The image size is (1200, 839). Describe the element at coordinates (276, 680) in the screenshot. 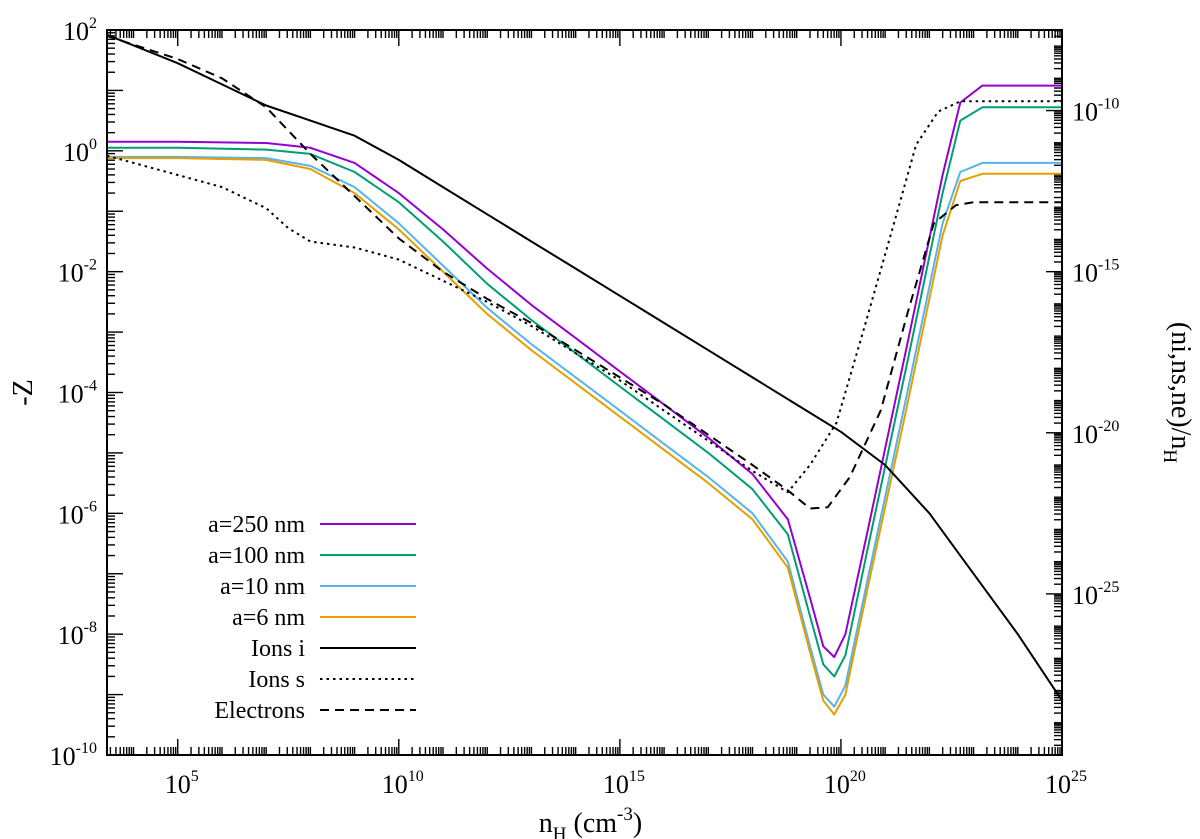

I see `legend-label-ions-s: Ions s` at that location.